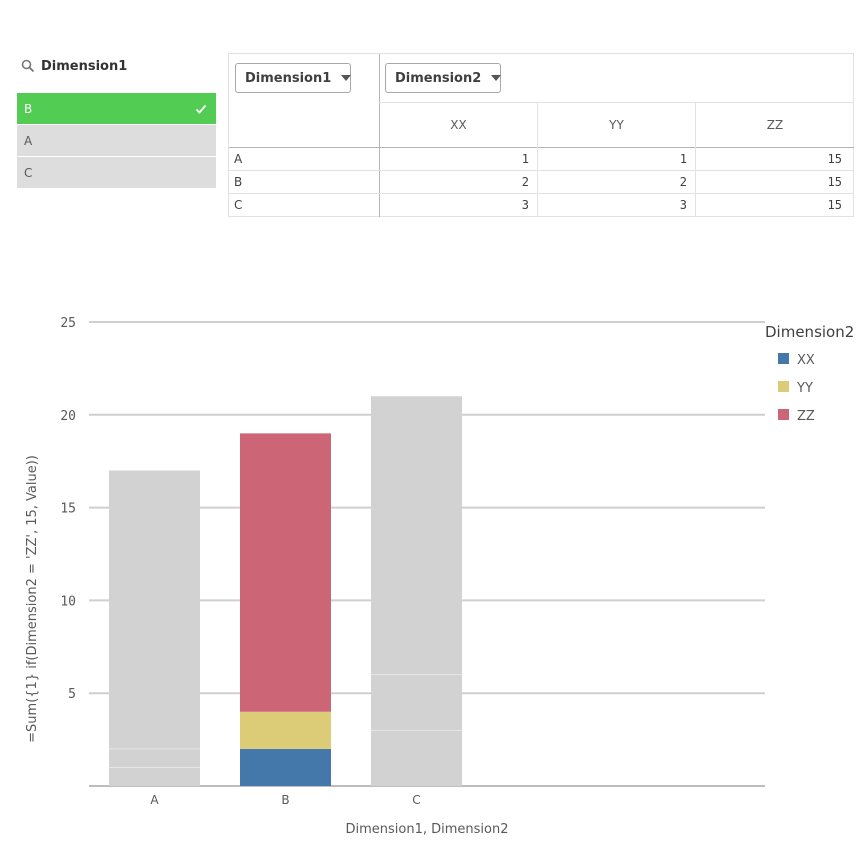 The height and width of the screenshot is (843, 865). I want to click on x-category-label: B, so click(285, 800).